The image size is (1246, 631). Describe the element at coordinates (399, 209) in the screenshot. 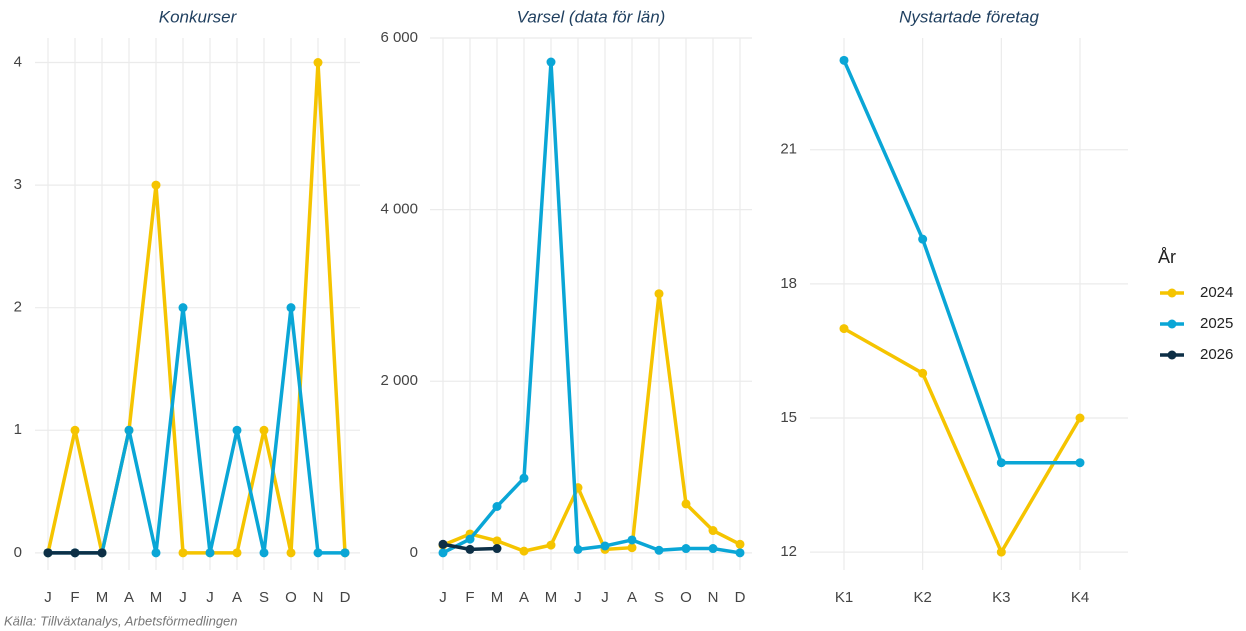

I see `y-tick-label: 4 000` at that location.